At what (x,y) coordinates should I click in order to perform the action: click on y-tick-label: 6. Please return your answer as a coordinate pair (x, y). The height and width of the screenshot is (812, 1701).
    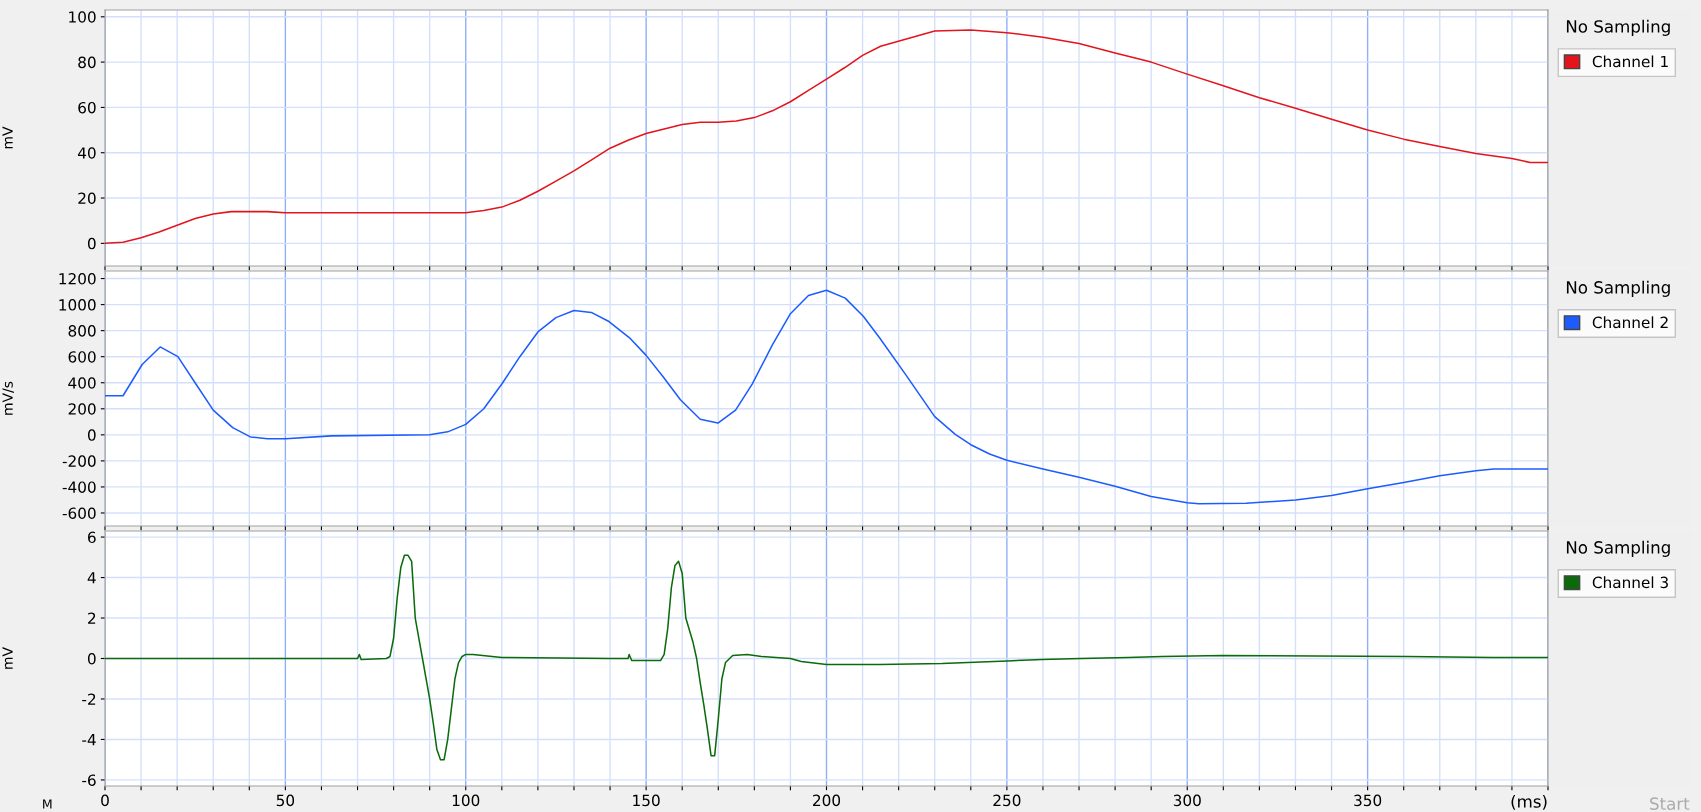
    Looking at the image, I should click on (92, 537).